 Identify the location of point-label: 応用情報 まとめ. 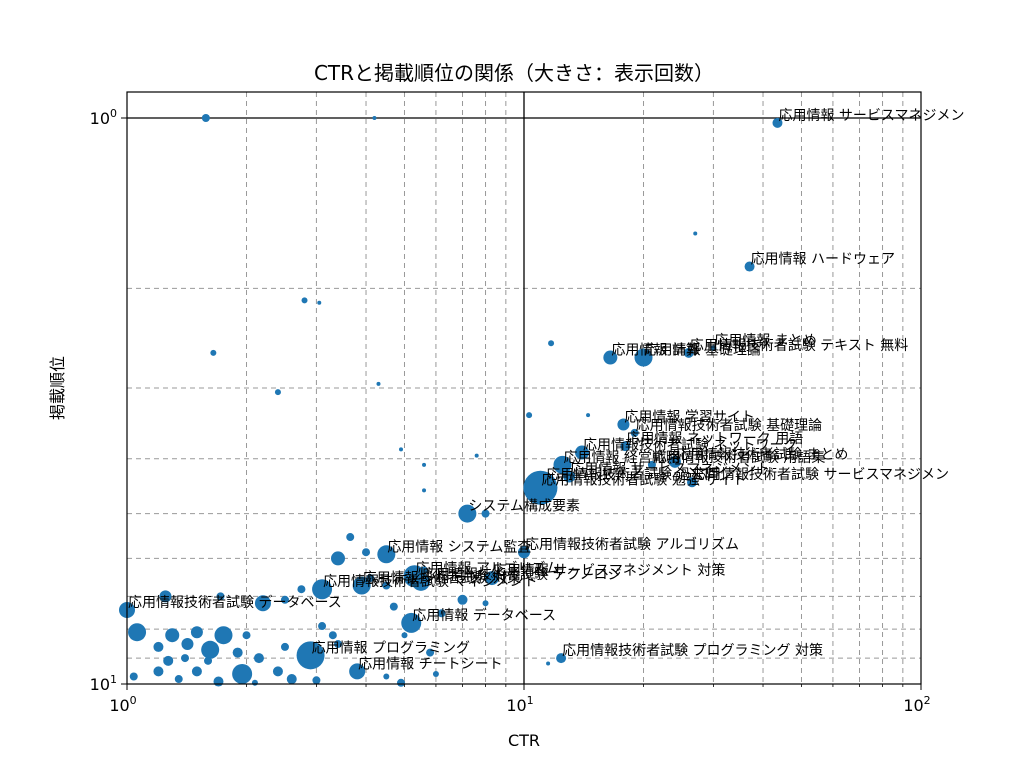
(765, 341).